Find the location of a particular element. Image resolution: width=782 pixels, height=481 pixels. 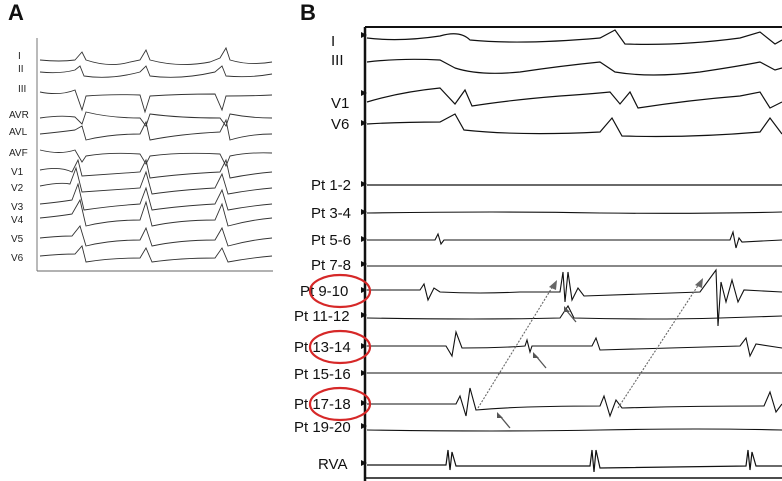

channel-label-pt-13-14: Pt 13-14 is located at coordinates (322, 347).